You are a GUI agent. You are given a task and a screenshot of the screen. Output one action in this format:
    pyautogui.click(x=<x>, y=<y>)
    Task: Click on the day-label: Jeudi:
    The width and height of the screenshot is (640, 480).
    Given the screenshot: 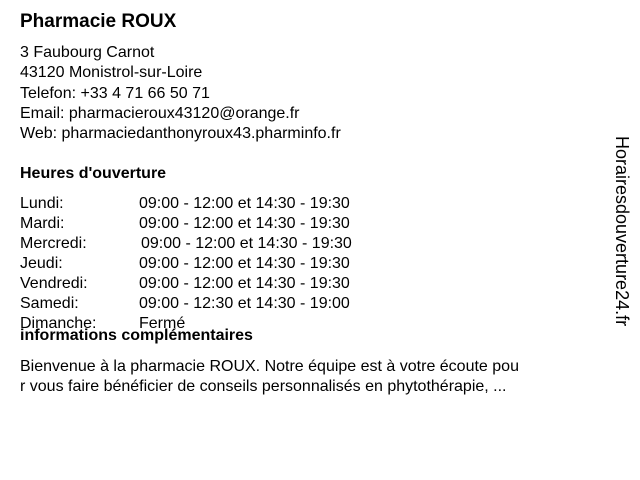 What is the action you would take?
    pyautogui.click(x=41, y=263)
    